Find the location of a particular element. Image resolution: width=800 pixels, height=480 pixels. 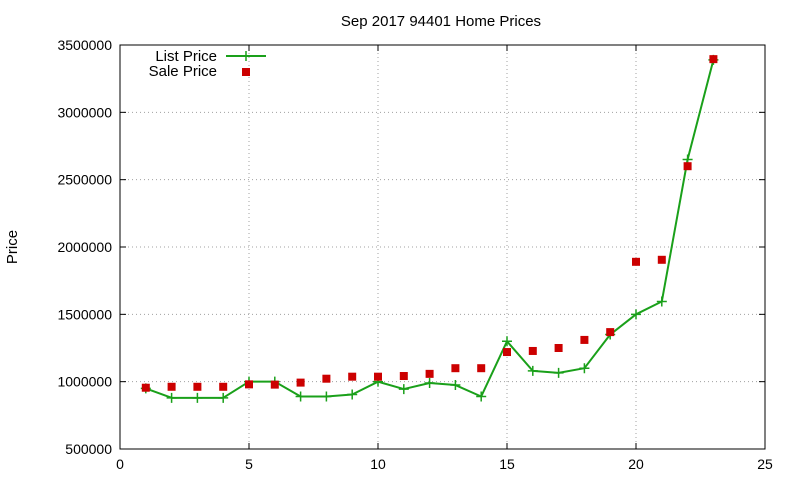

chart-title: Sep 2017 94401 Home Prices is located at coordinates (441, 21).